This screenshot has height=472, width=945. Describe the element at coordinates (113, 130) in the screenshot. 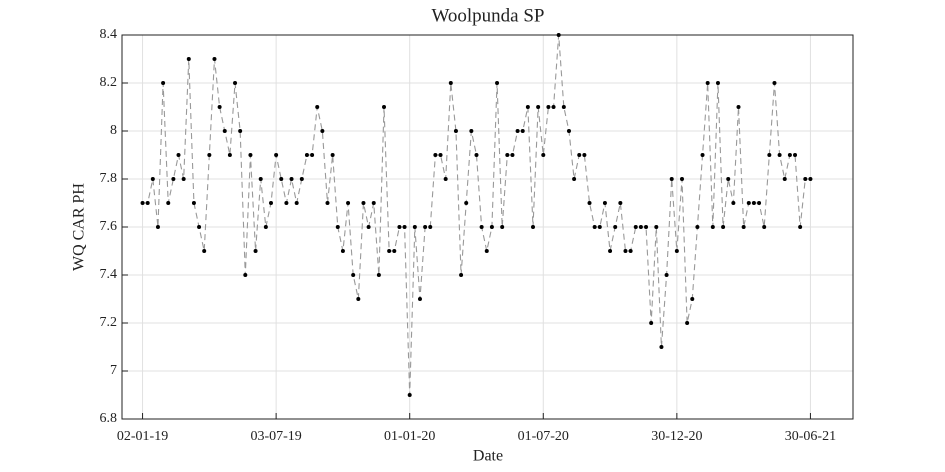

I see `y-tick-label: 8` at that location.